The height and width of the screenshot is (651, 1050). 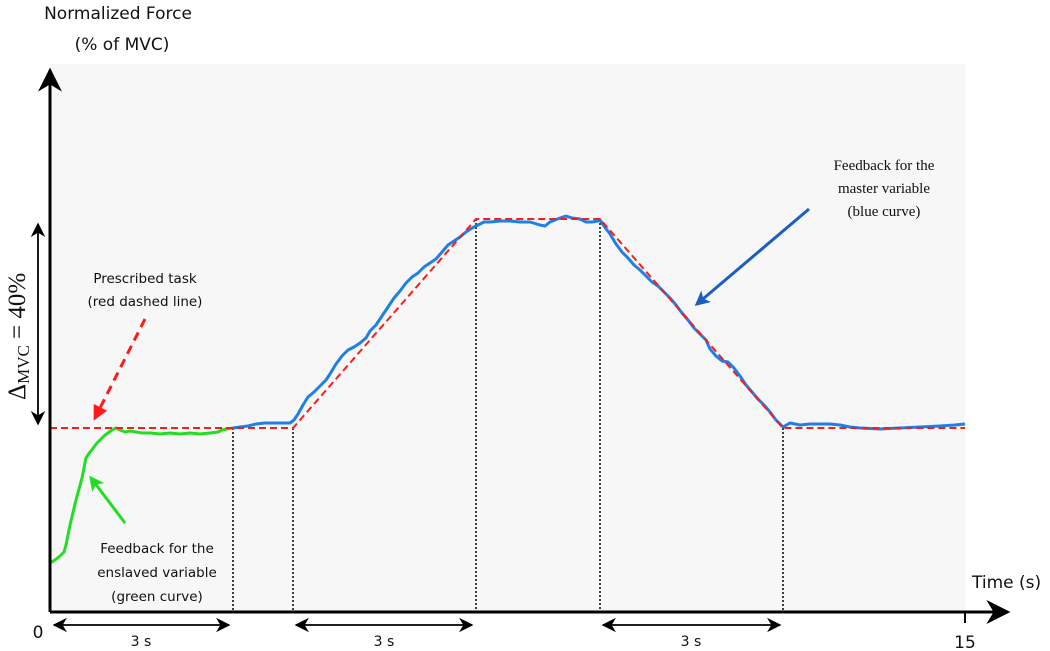 What do you see at coordinates (108, 499) in the screenshot?
I see `green-note-arrow` at bounding box center [108, 499].